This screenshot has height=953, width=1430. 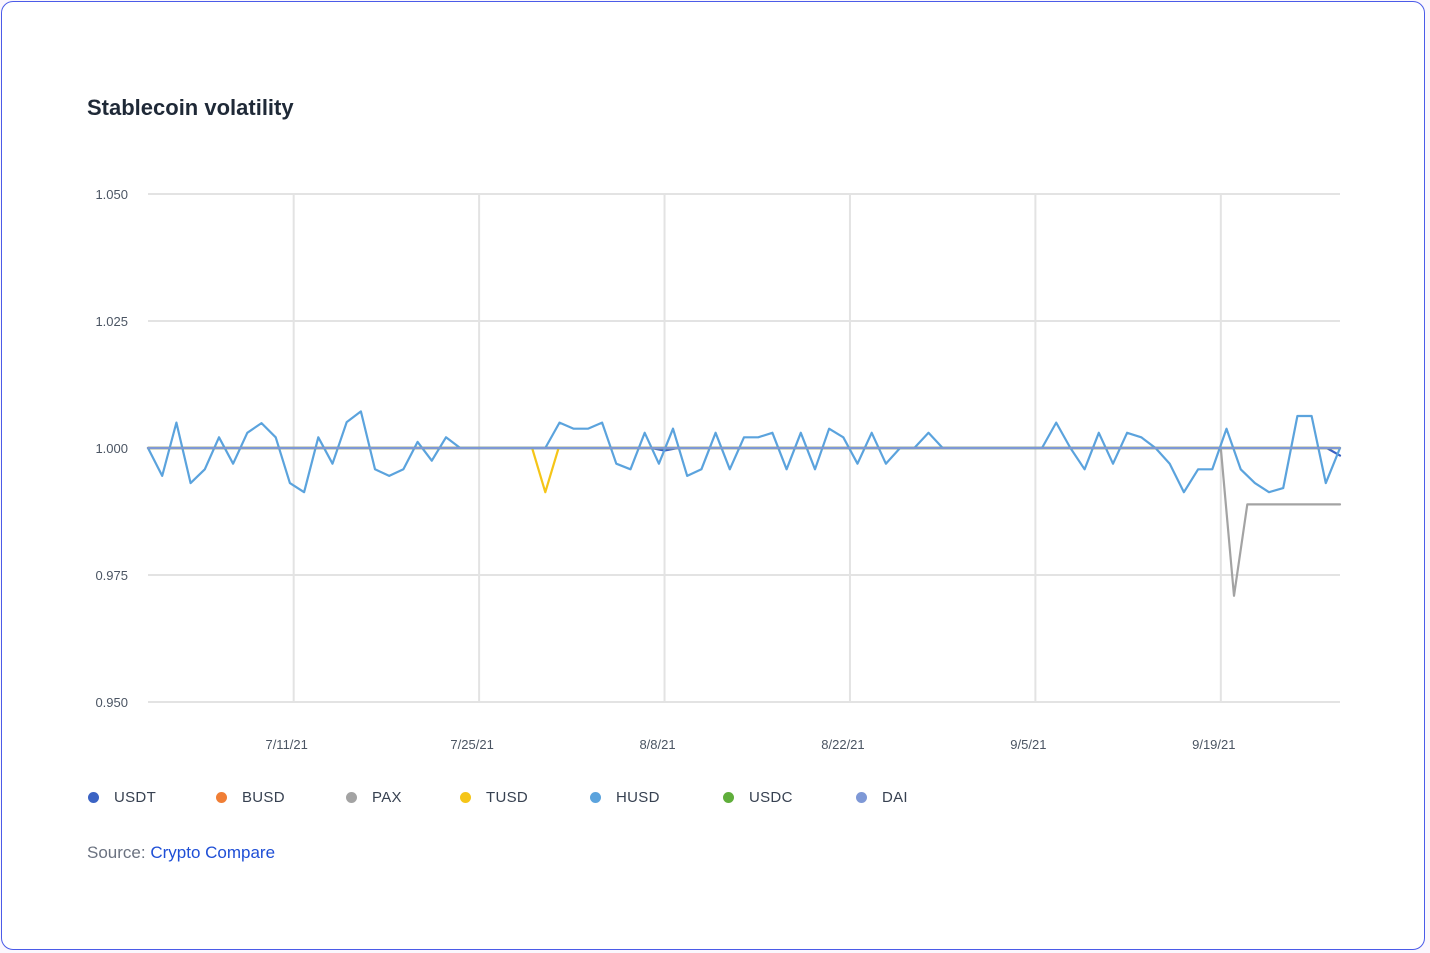 I want to click on y-tick-label: 0.975, so click(x=111, y=575).